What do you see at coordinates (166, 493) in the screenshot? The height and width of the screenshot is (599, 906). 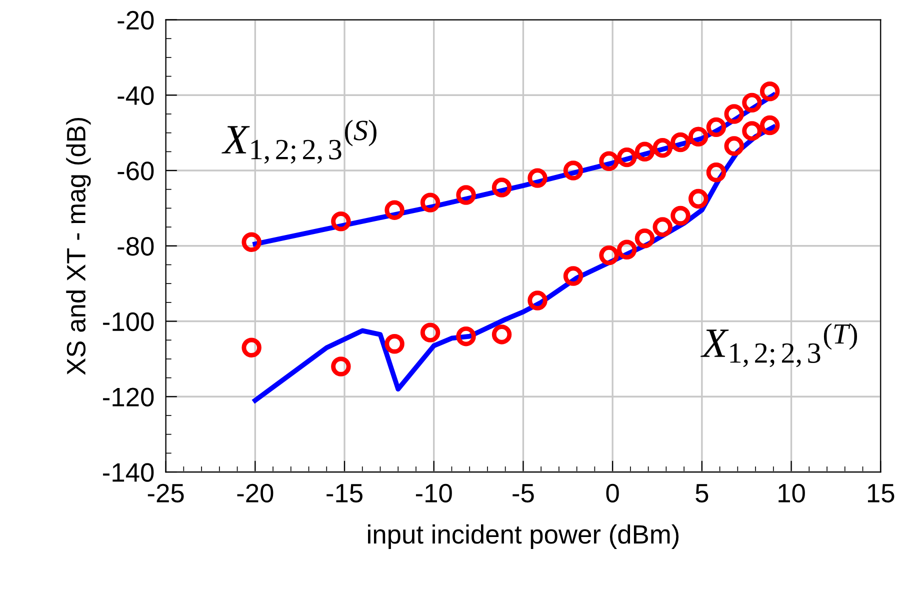 I see `x-tick-label: -25` at bounding box center [166, 493].